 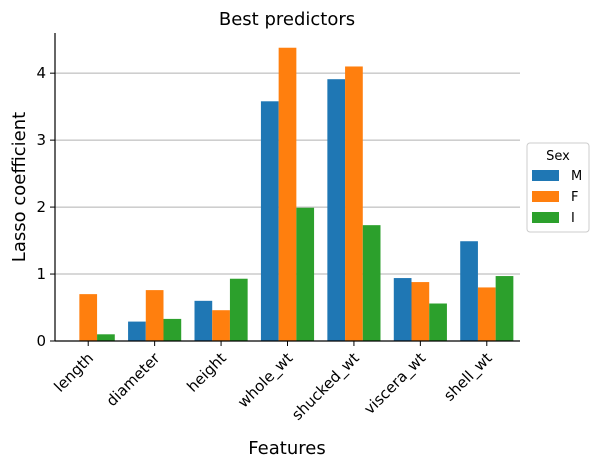 I want to click on y-axis-label: Lasso coefficient, so click(x=19, y=187).